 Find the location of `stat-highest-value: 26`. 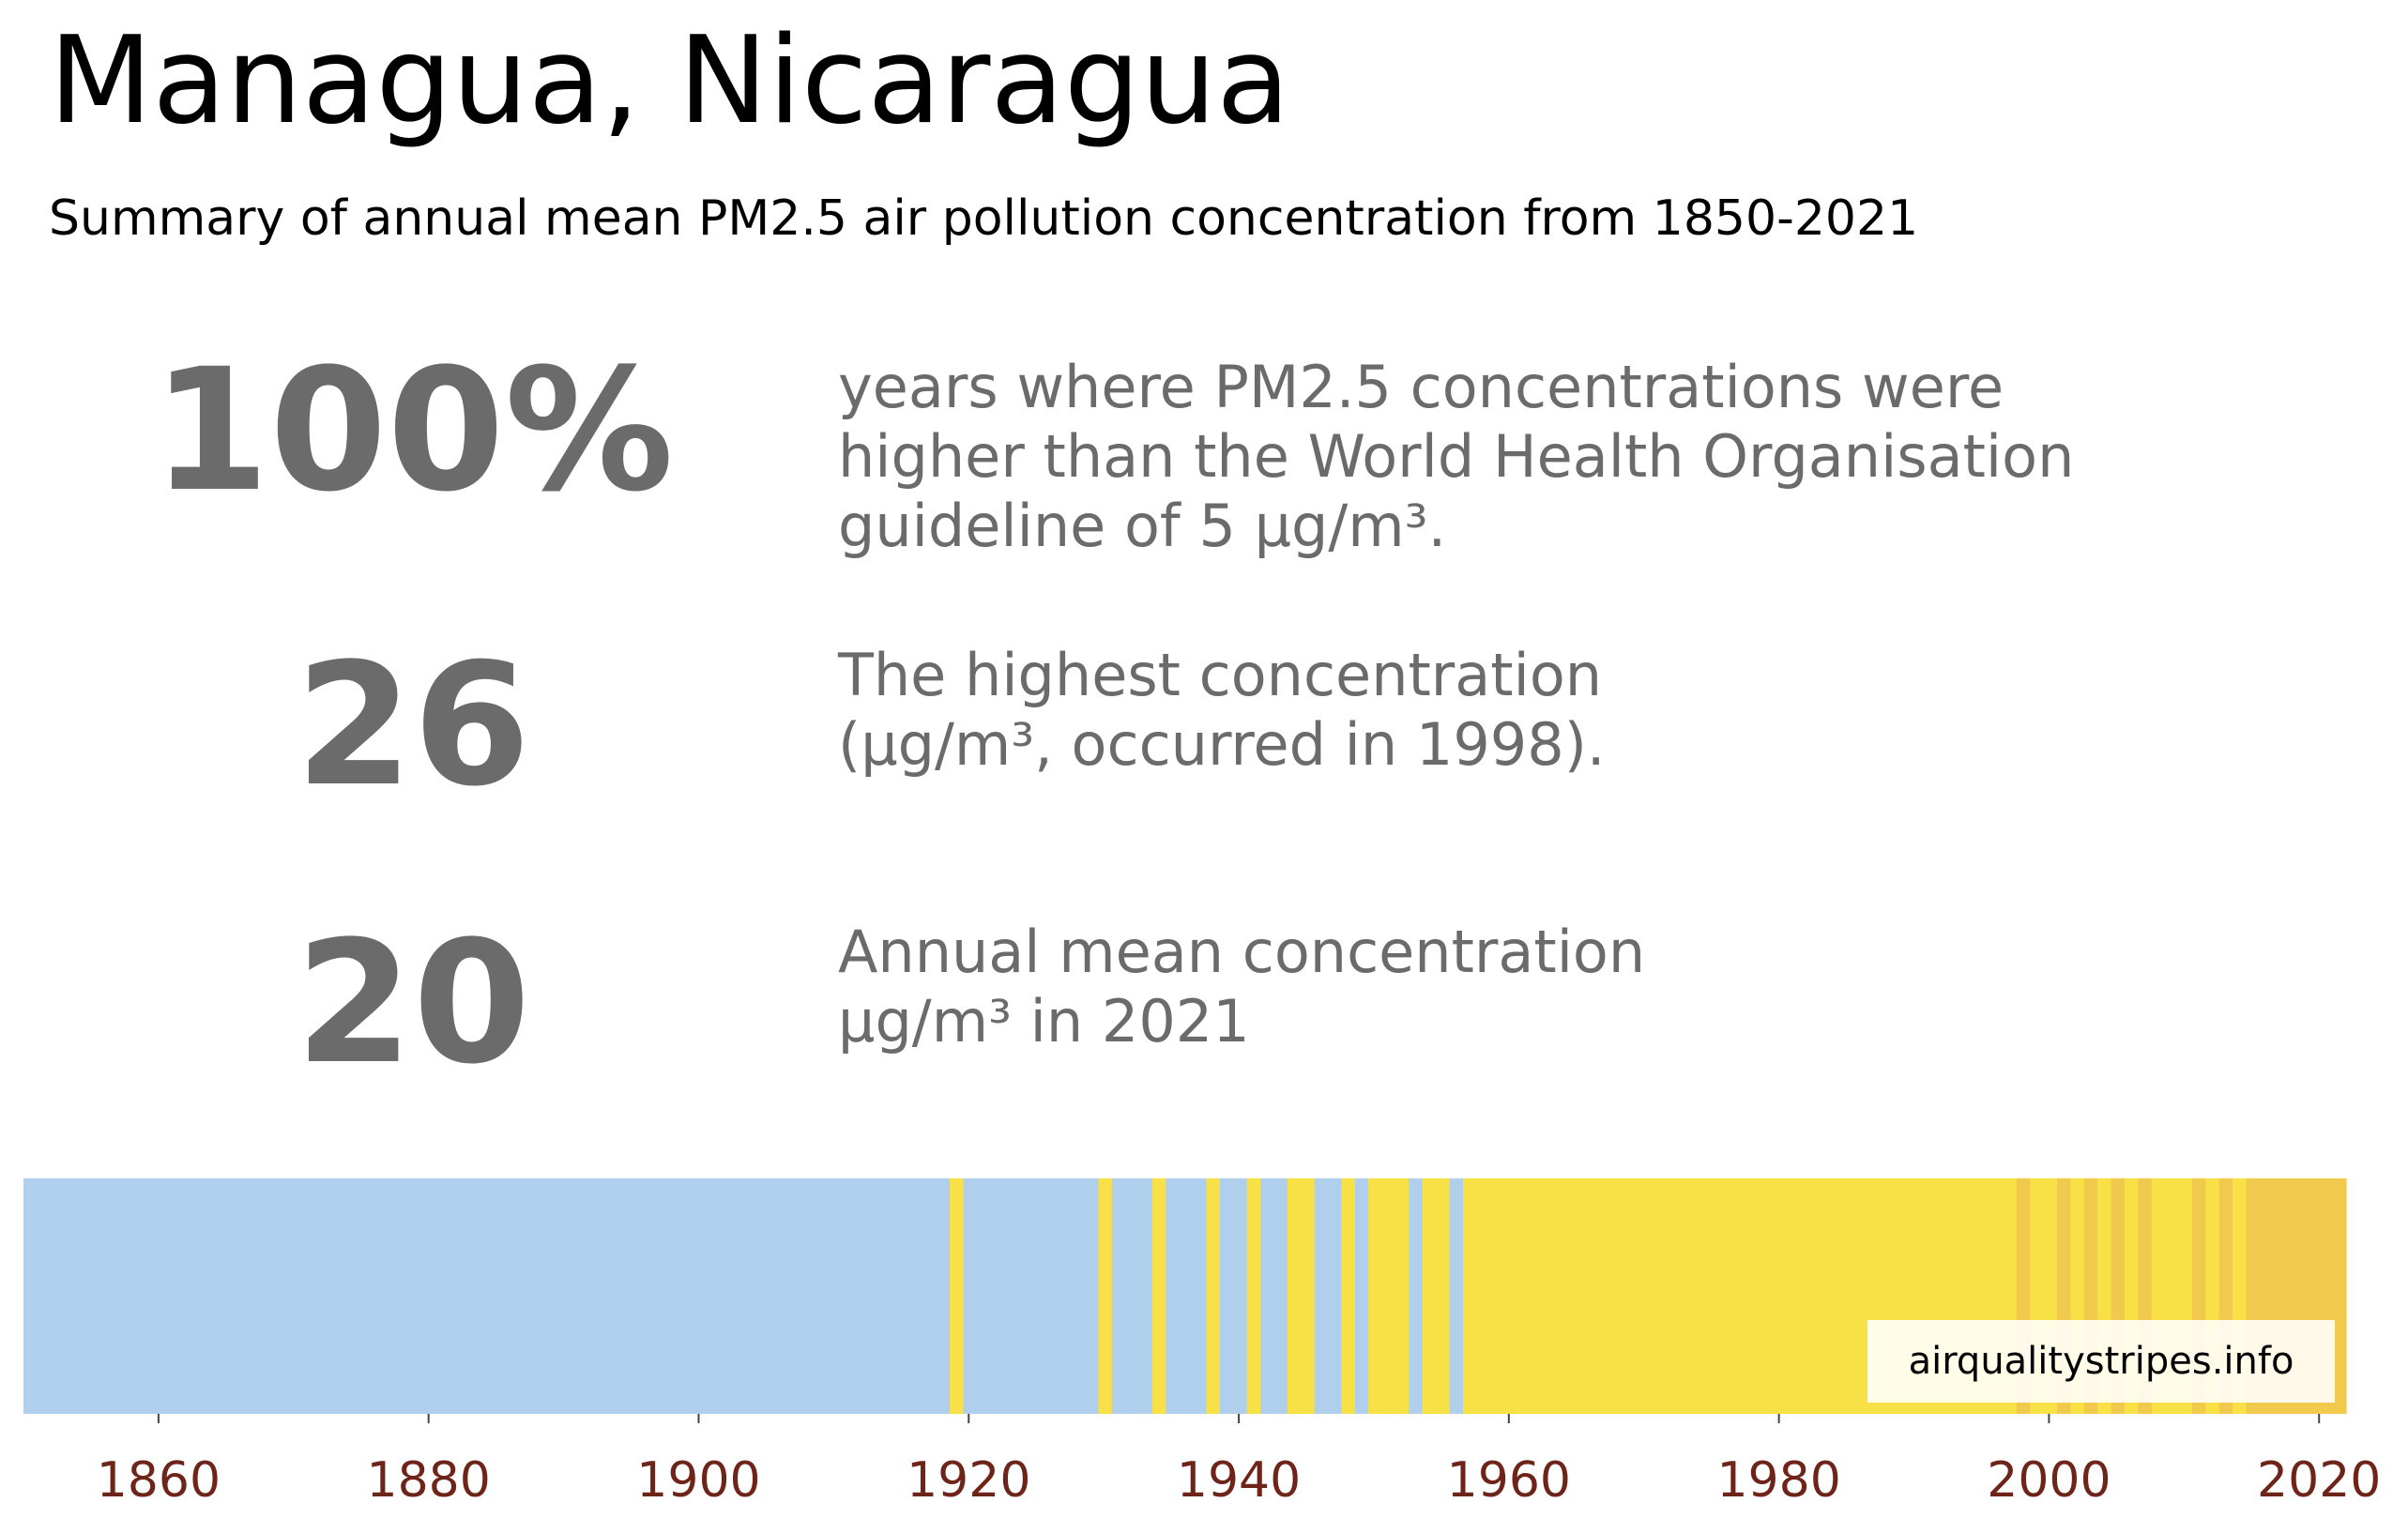

stat-highest-value: 26 is located at coordinates (413, 726).